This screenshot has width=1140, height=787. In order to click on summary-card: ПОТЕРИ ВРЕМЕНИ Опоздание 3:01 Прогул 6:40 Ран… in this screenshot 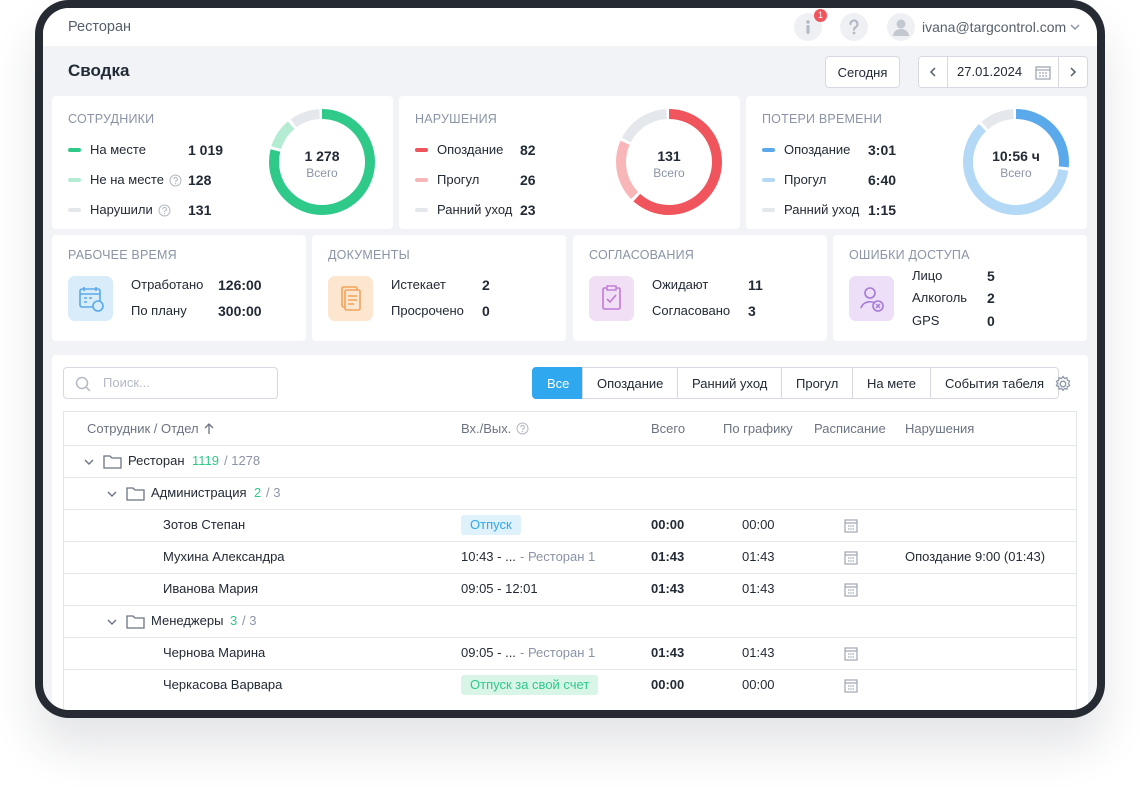, I will do `click(916, 162)`.